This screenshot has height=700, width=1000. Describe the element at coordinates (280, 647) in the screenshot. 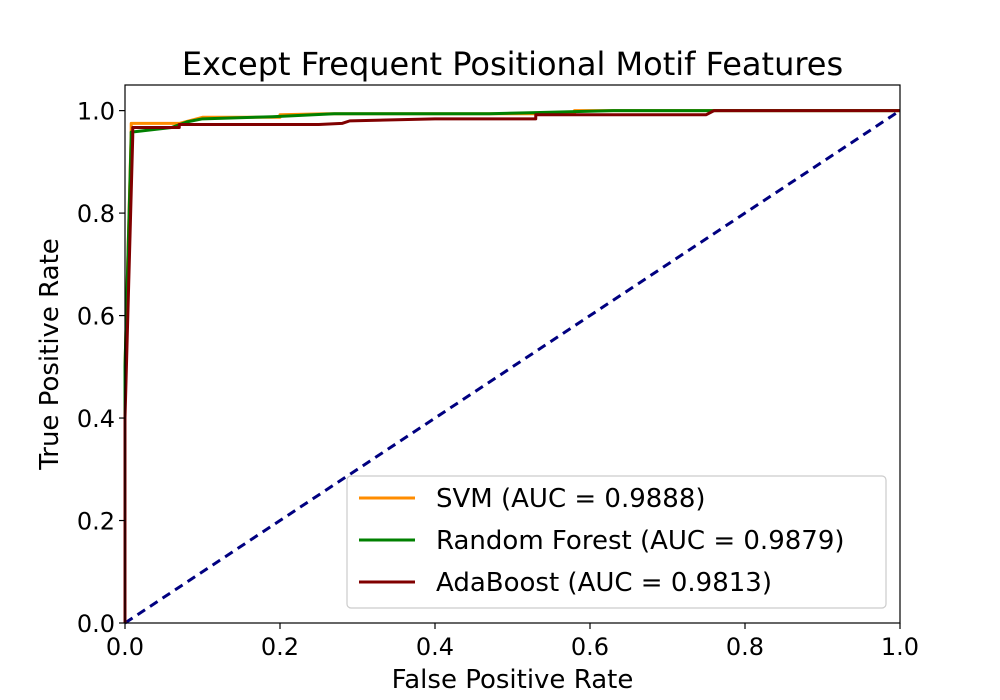

I see `x-tick-label: 0.2` at that location.